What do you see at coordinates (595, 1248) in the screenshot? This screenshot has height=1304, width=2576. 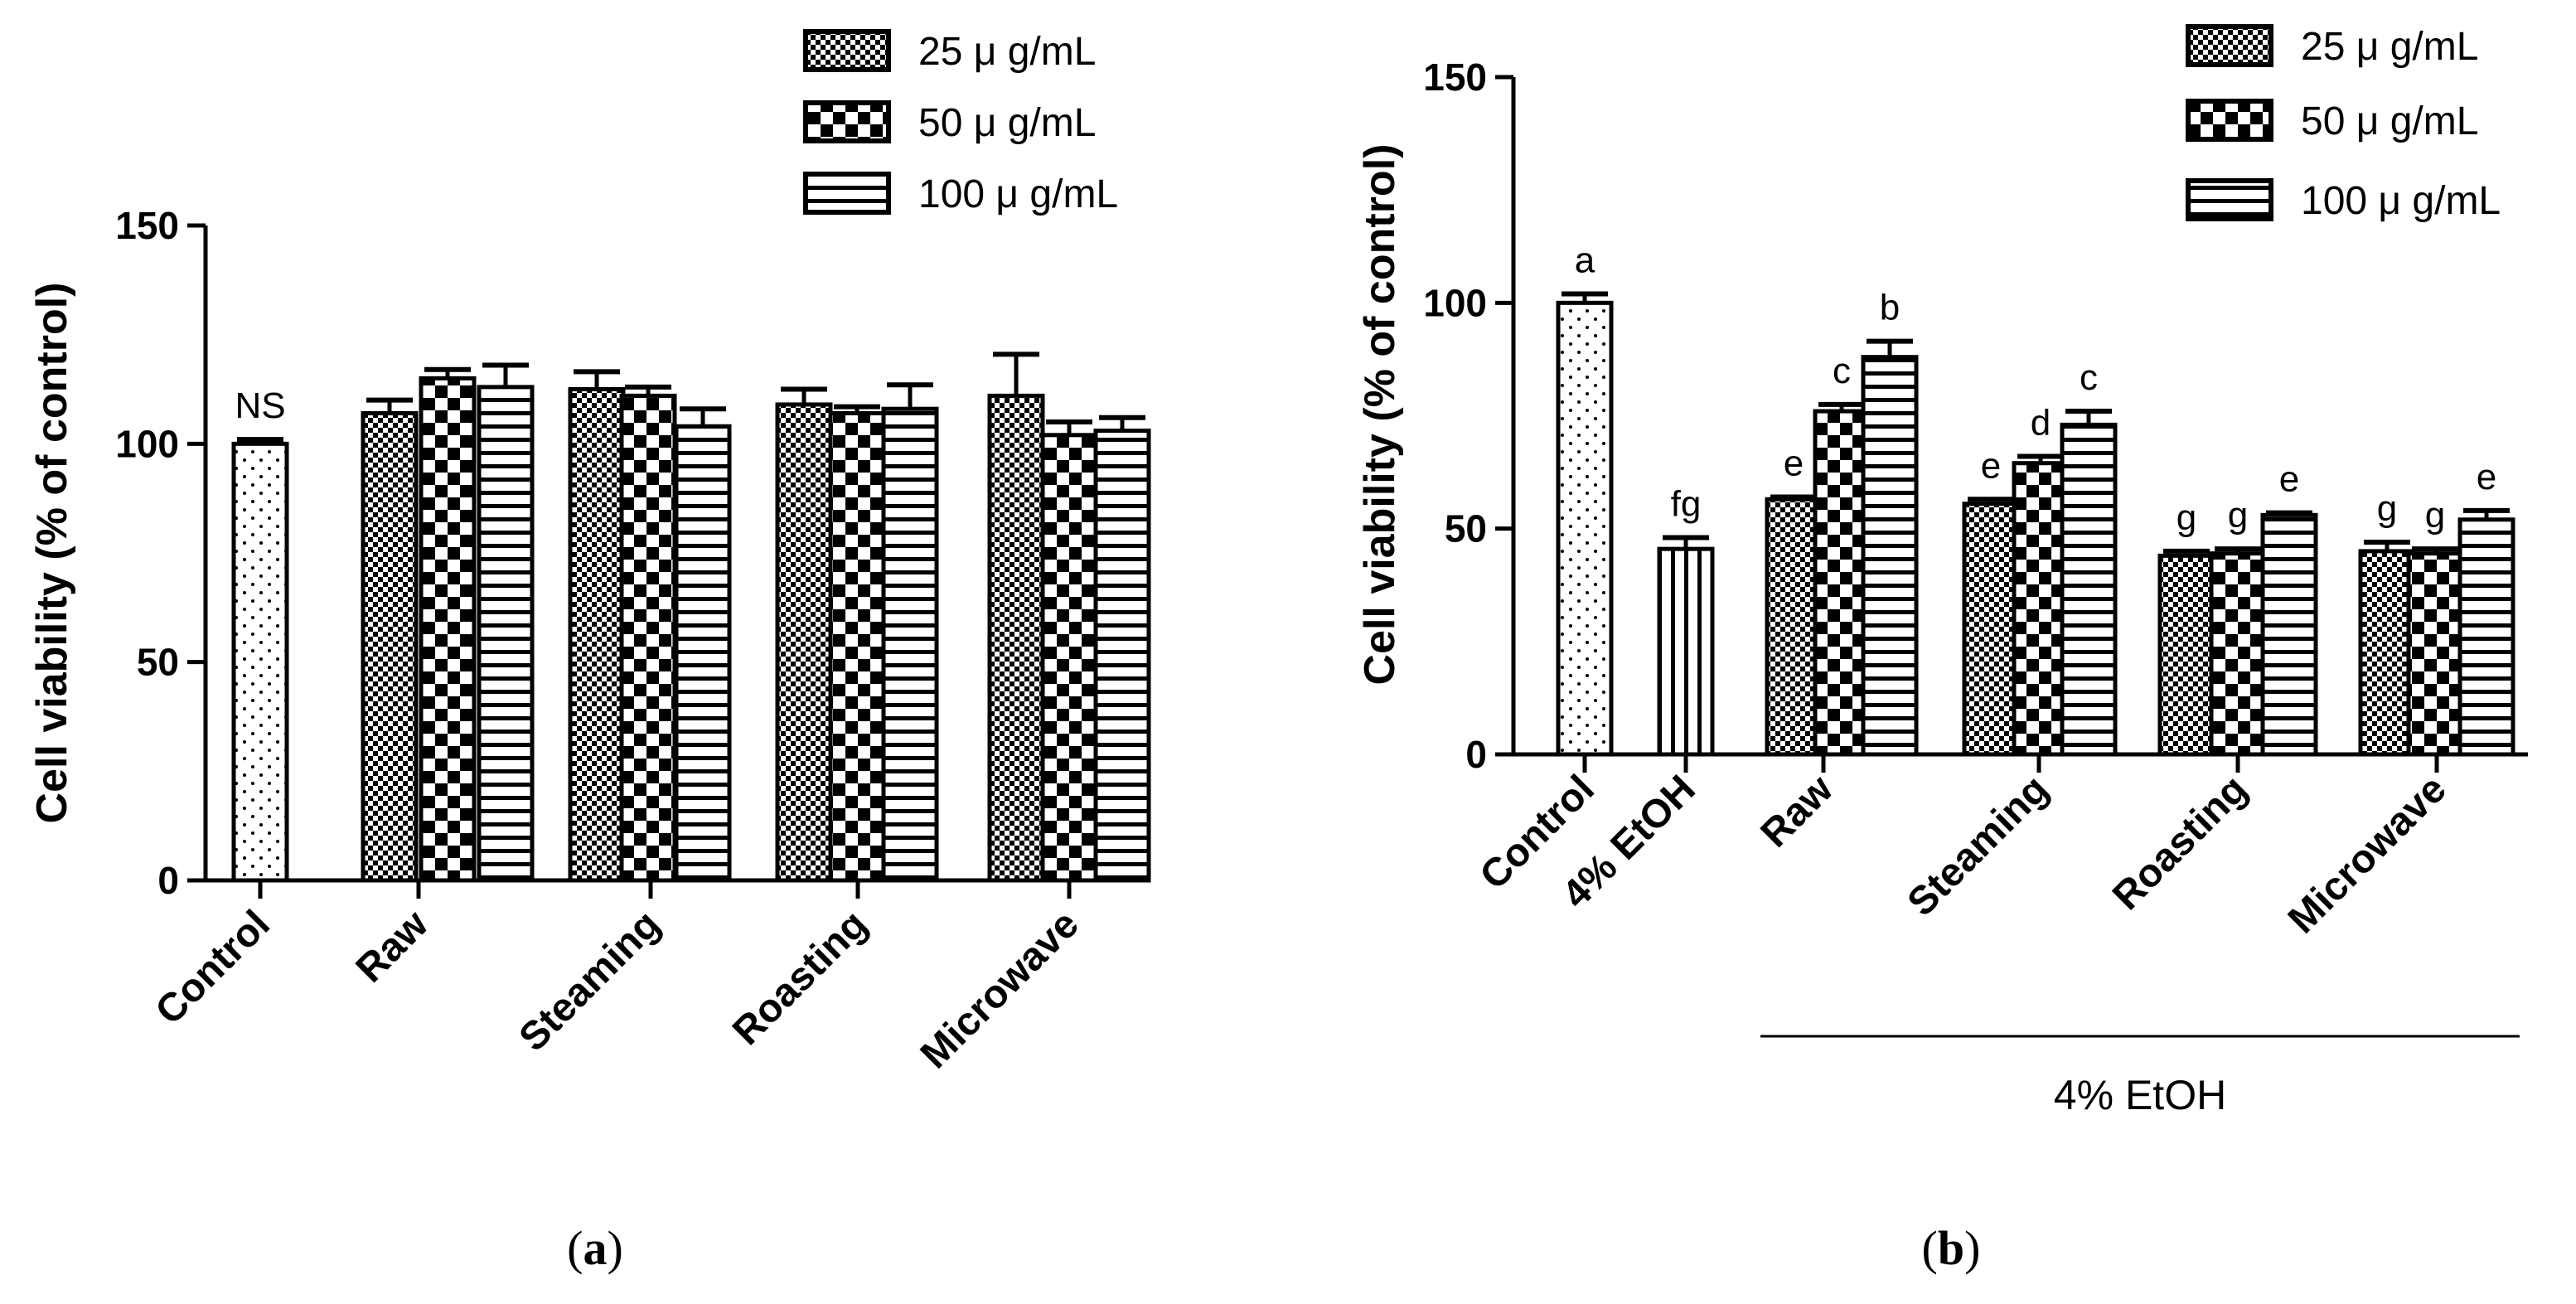 I see `caption-a: (a)` at bounding box center [595, 1248].